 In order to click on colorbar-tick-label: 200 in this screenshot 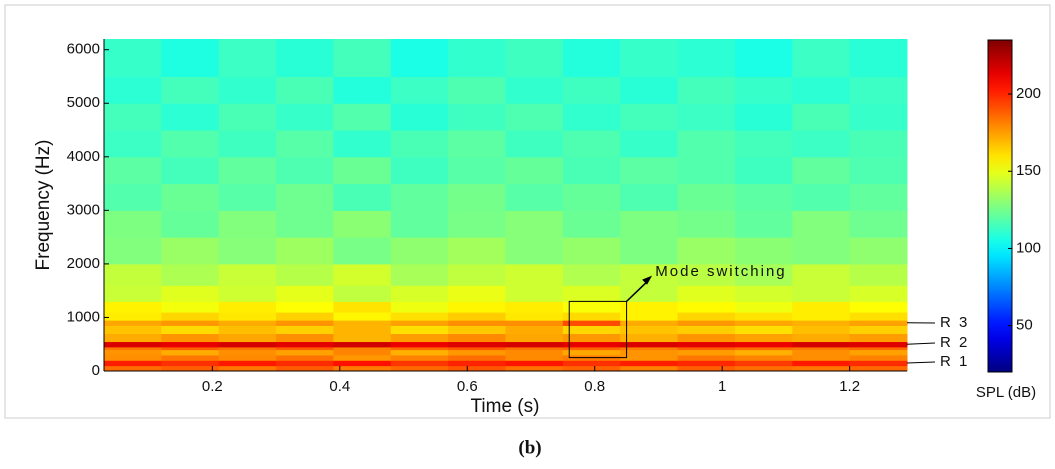, I will do `click(1028, 93)`.